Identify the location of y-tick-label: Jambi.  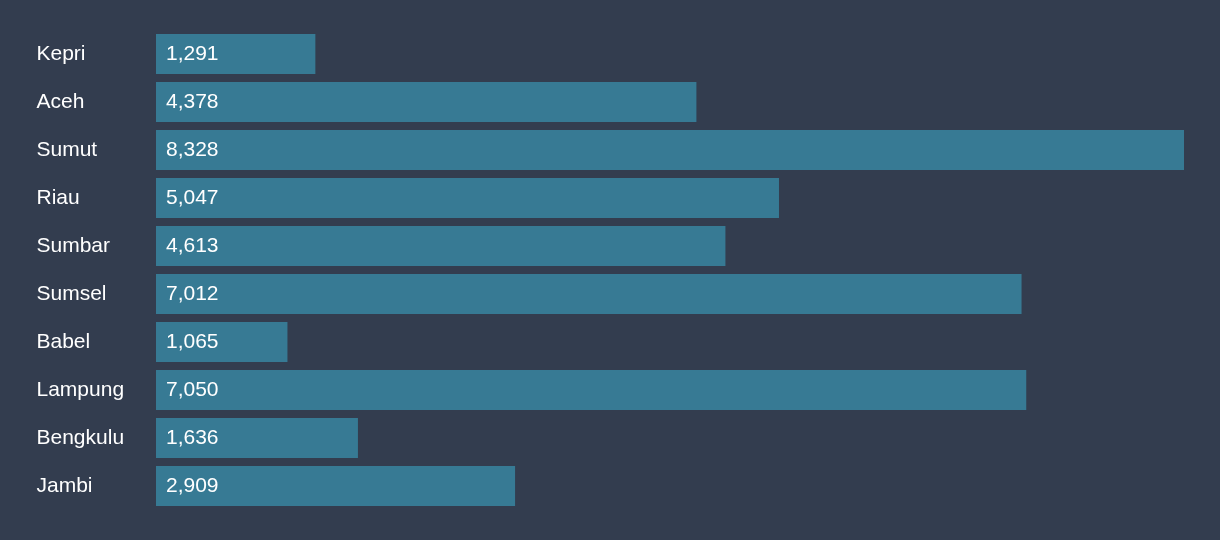
(64, 484).